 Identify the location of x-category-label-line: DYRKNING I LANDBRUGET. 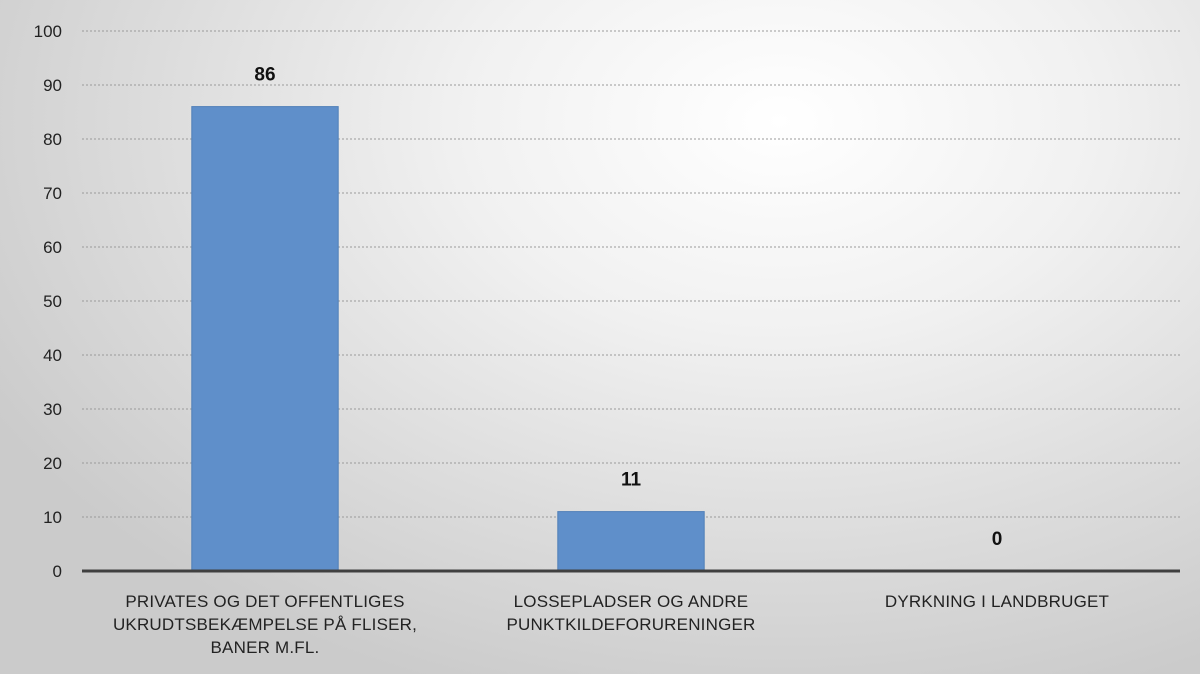
(997, 601).